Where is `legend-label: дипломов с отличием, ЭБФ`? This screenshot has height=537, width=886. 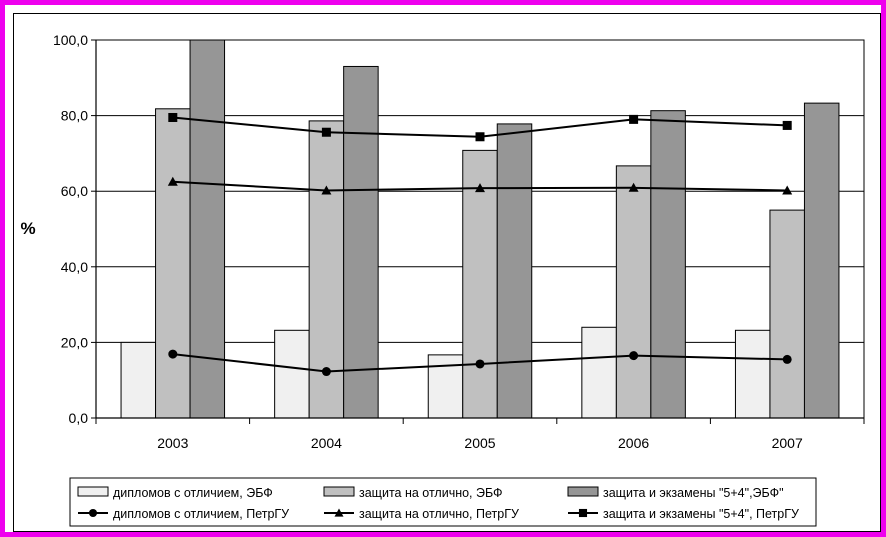
legend-label: дипломов с отличием, ЭБФ is located at coordinates (193, 493).